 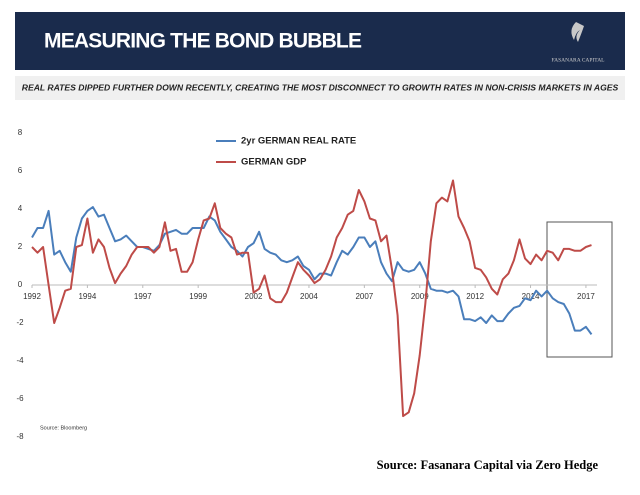 I want to click on x-tick-label: 1999, so click(x=198, y=296).